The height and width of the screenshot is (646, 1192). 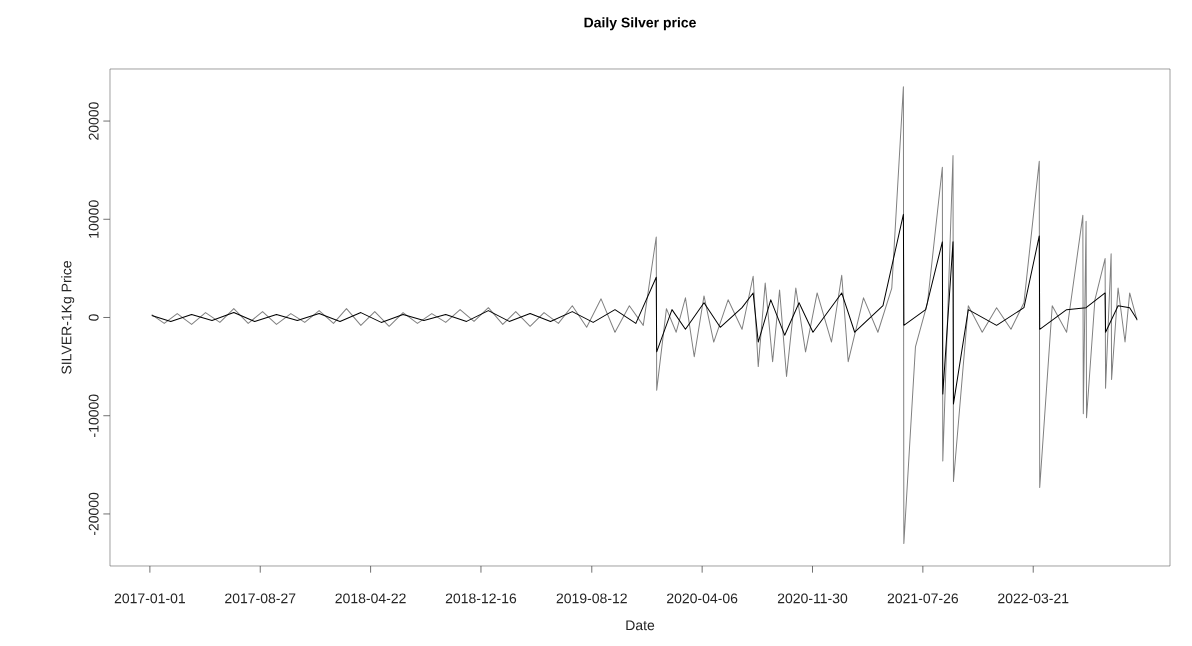 I want to click on x-tick-label: 2019-08-12, so click(x=591, y=598).